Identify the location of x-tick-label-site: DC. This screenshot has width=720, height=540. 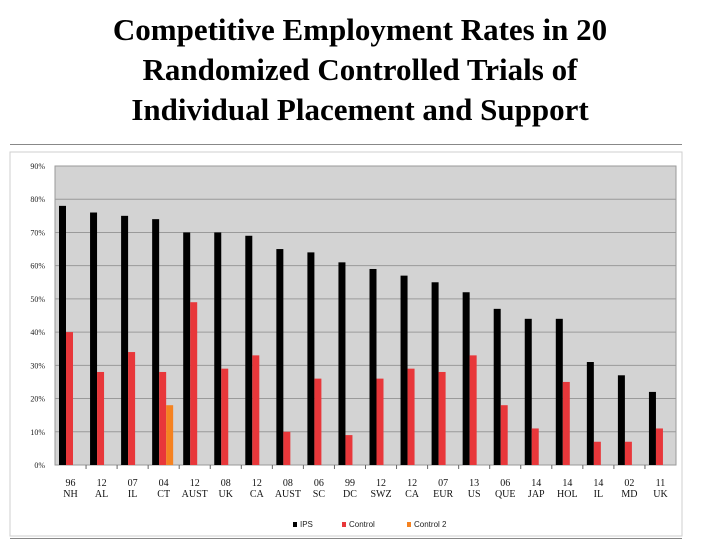
(350, 494).